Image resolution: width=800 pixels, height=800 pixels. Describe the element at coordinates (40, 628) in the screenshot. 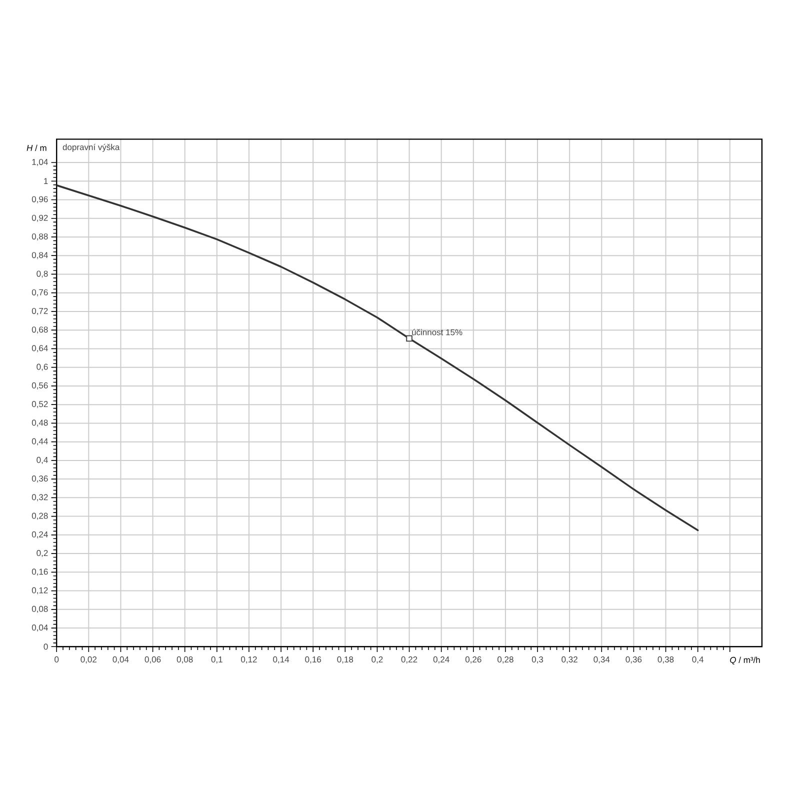

I see `y-tick-label: 0,04` at that location.